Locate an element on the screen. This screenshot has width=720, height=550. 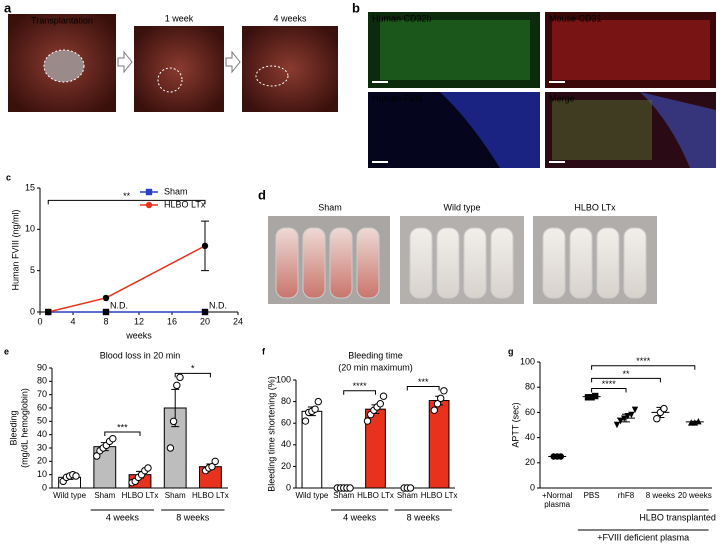
y-tick-label: 30 is located at coordinates (42, 447).